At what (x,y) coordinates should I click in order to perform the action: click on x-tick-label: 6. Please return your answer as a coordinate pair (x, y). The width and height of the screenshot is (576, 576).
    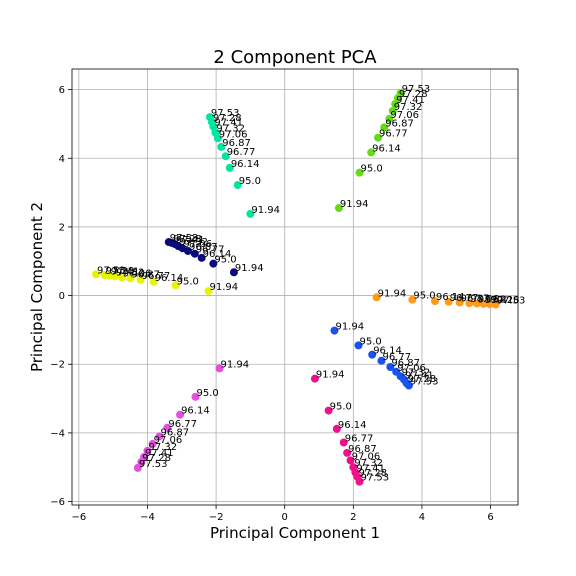
    Looking at the image, I should click on (490, 517).